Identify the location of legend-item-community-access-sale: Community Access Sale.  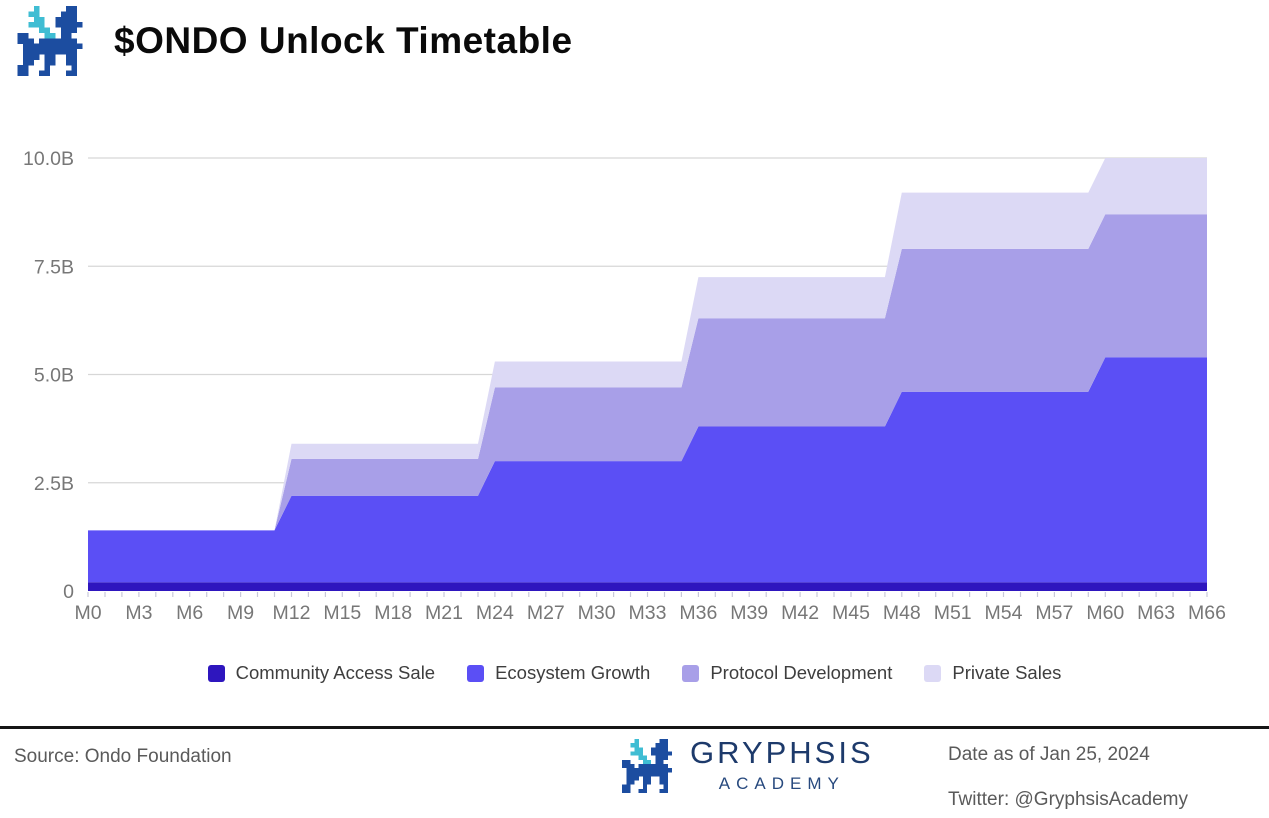
(321, 673).